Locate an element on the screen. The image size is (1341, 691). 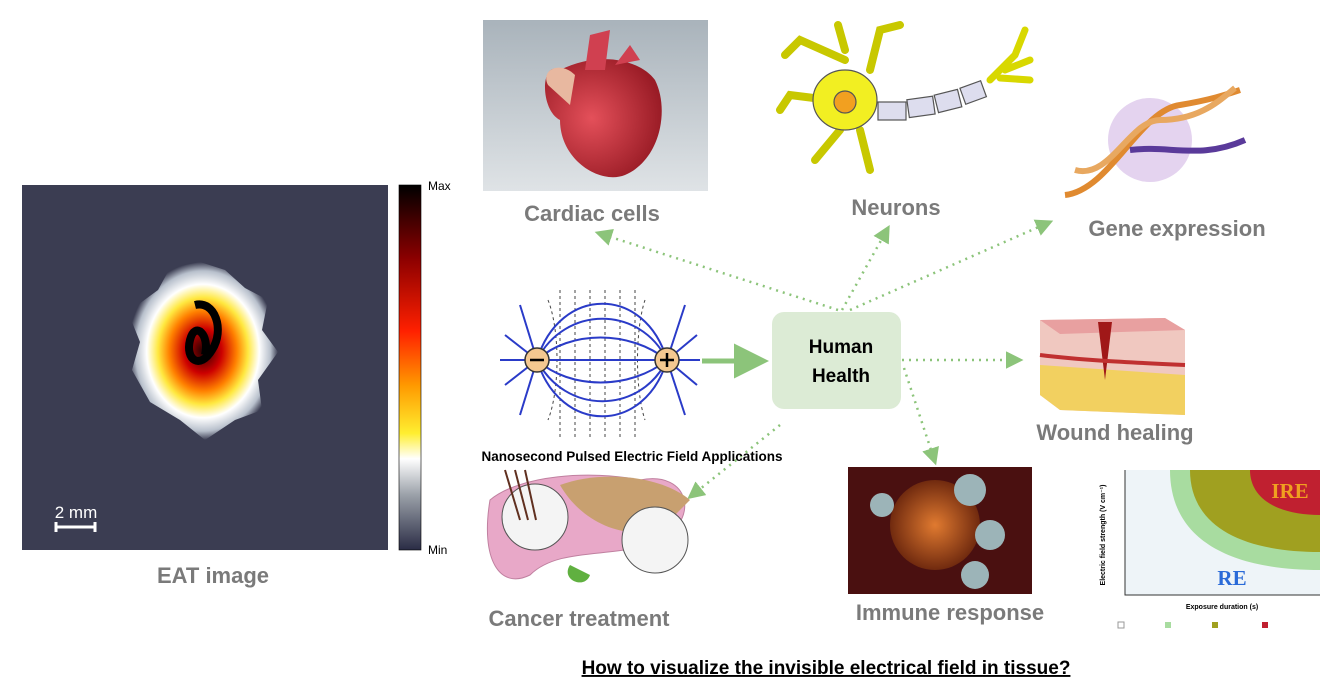
heart is located at coordinates (603, 118).